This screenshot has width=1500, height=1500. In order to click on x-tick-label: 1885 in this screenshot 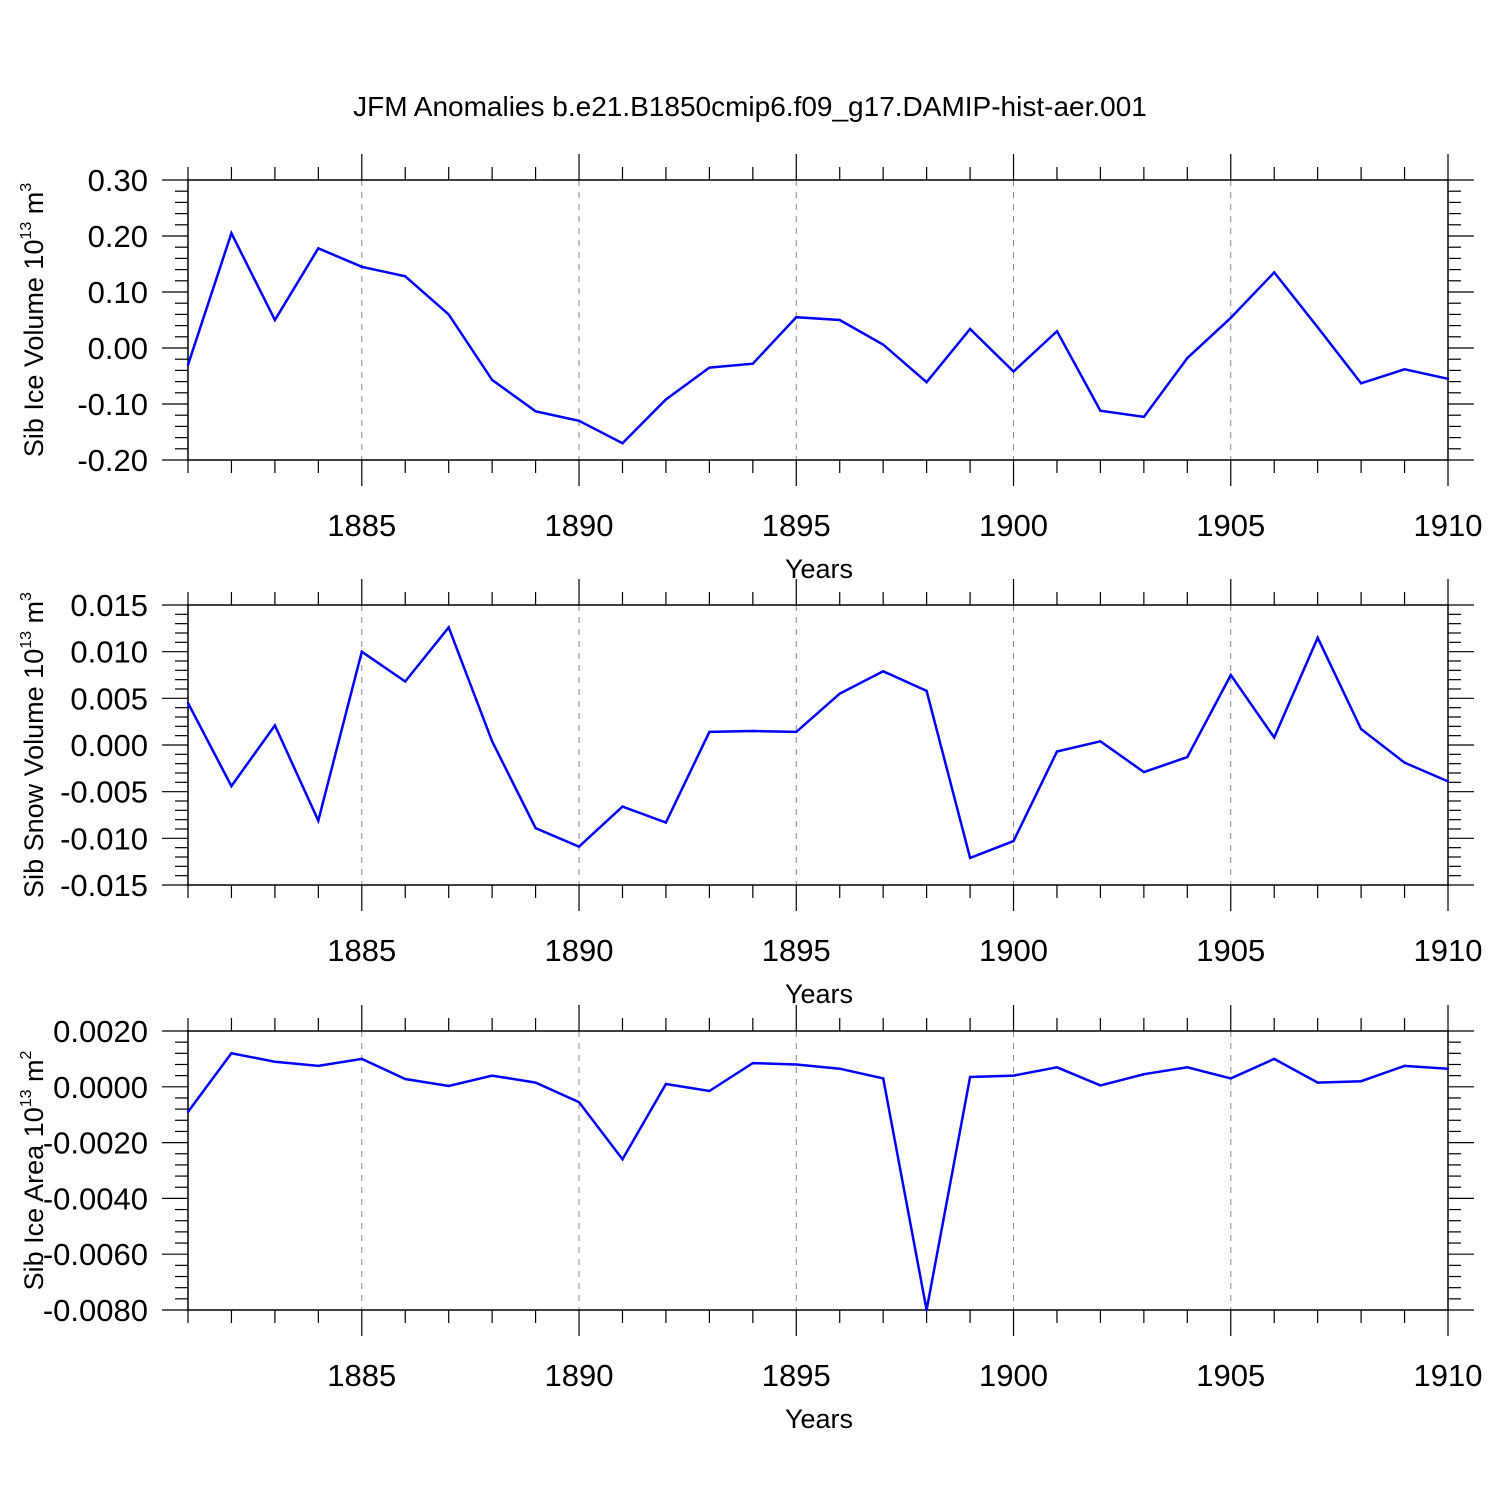, I will do `click(361, 1375)`.